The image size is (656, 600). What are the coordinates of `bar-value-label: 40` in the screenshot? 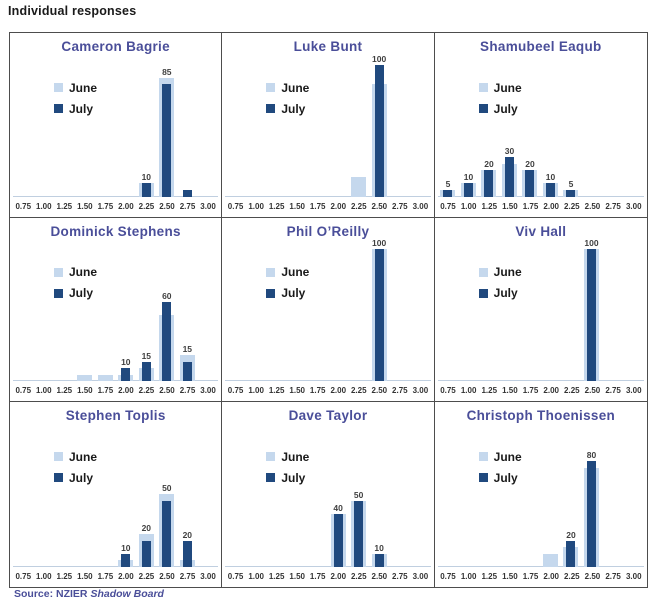 It's located at (338, 508).